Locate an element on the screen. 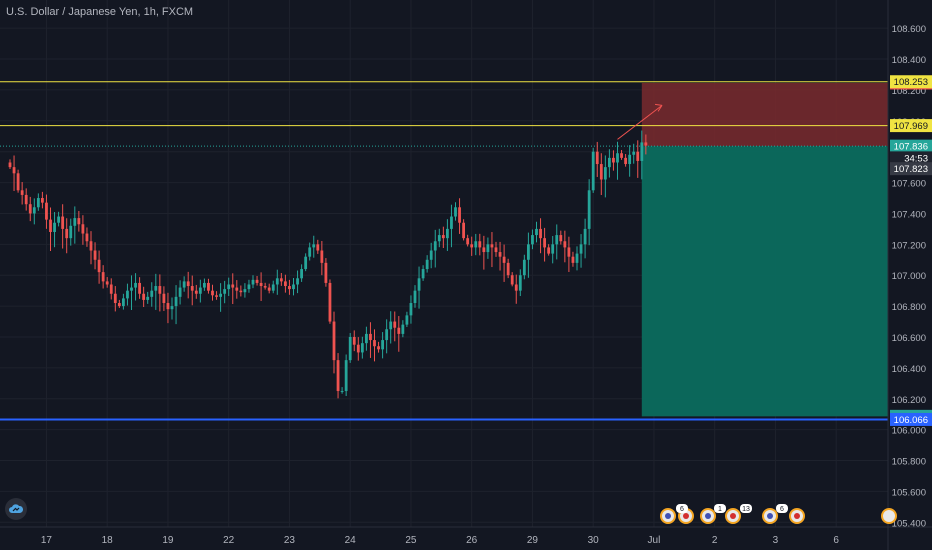 This screenshot has width=932, height=550. projection-arrow is located at coordinates (640, 122).